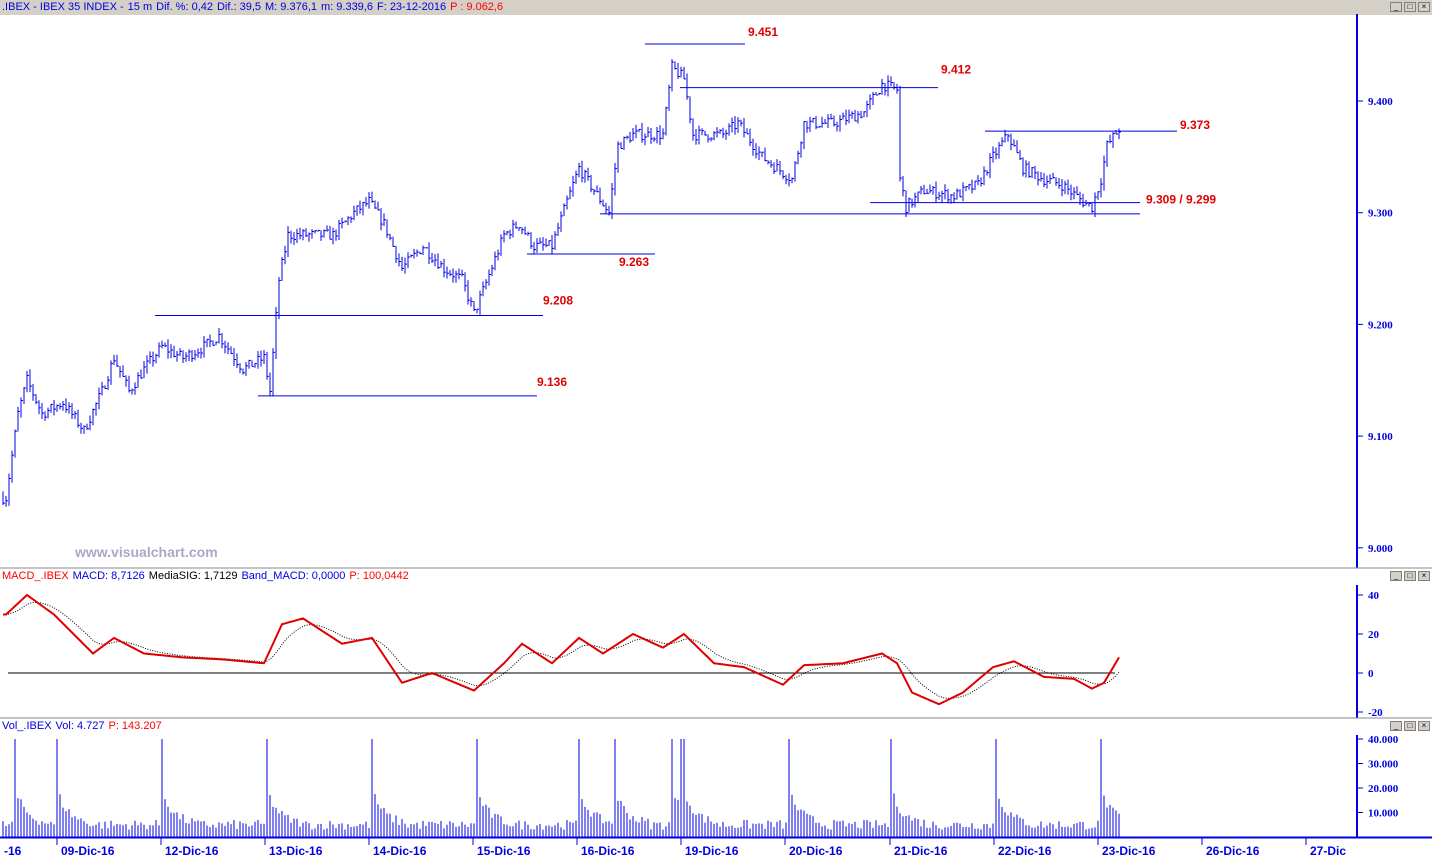 Image resolution: width=1432 pixels, height=857 pixels. I want to click on signal-value: MediaSIG: 1,7129, so click(193, 576).